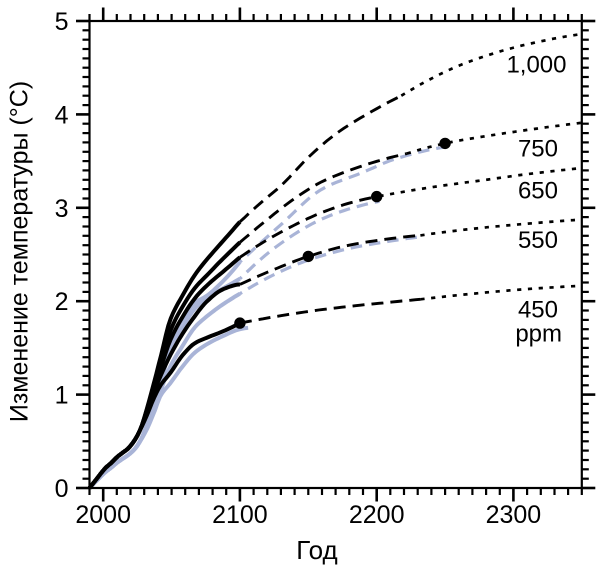 The image size is (600, 571). Describe the element at coordinates (62, 209) in the screenshot. I see `svg-text: 3` at that location.